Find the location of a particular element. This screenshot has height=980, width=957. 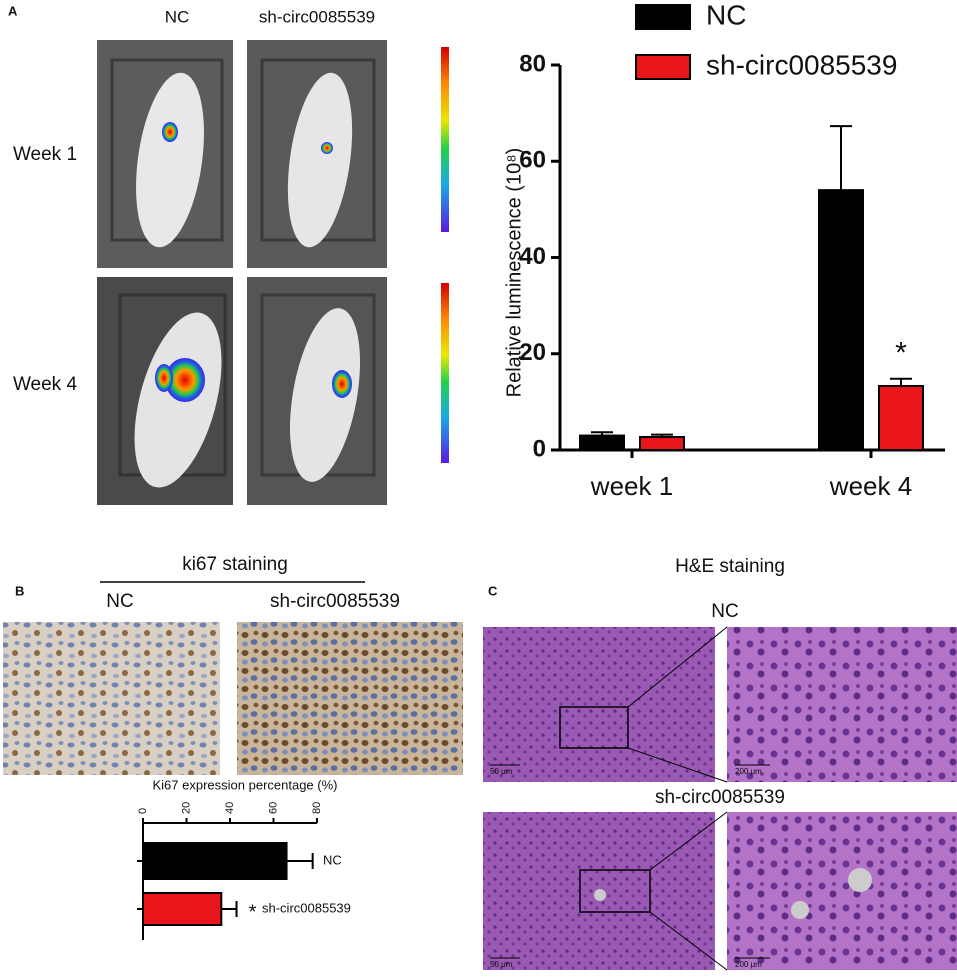

ki67-images is located at coordinates (233, 678).